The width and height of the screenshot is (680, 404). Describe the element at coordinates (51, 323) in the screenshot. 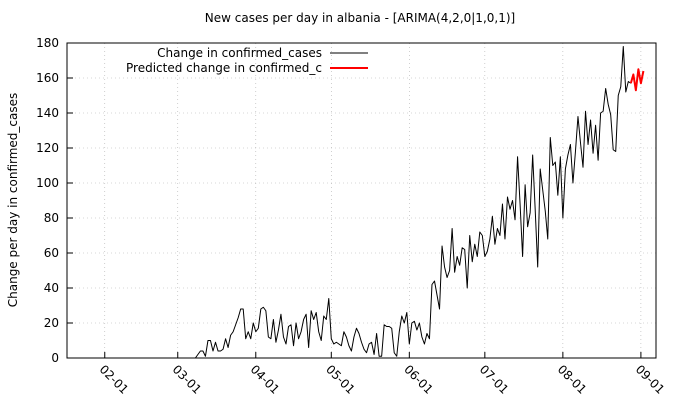

I see `y-tick-label: 20` at that location.